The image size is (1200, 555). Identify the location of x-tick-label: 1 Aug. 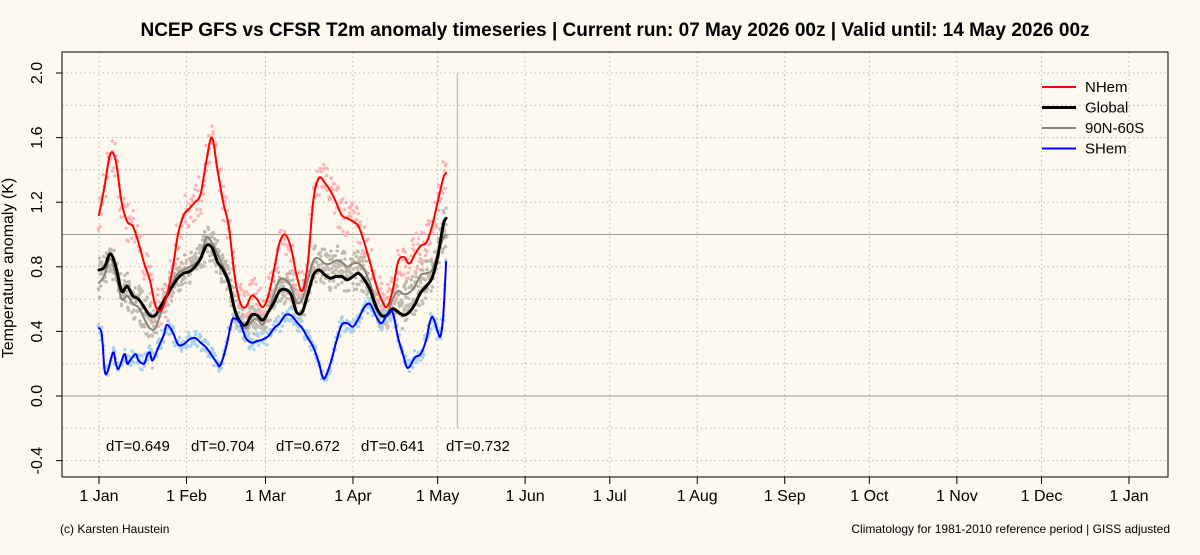
(697, 496).